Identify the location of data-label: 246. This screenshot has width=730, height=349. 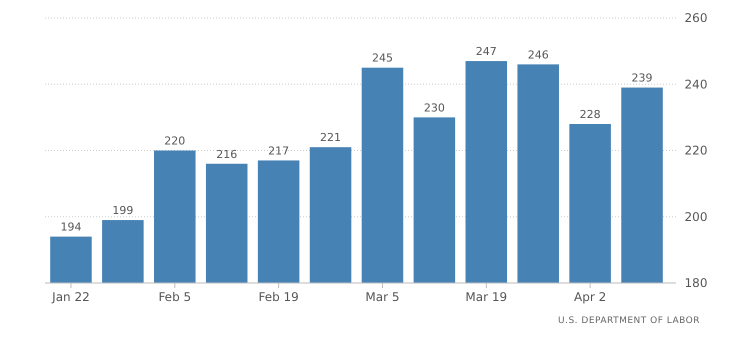
(538, 55).